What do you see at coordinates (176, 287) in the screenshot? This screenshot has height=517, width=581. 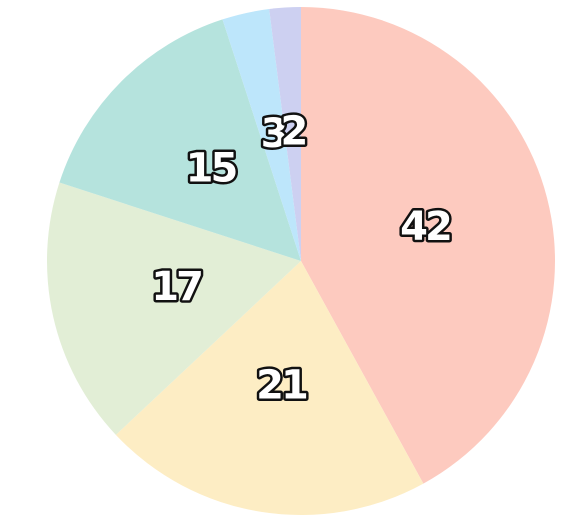 I see `data-label: 17` at bounding box center [176, 287].